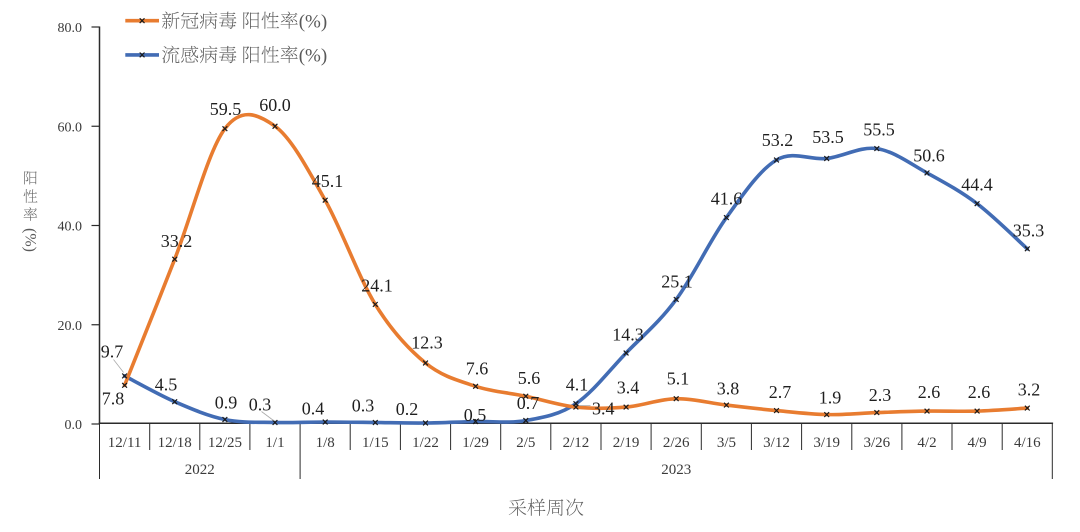 Image resolution: width=1080 pixels, height=532 pixels. I want to click on svg-text: 12/25, so click(225, 443).